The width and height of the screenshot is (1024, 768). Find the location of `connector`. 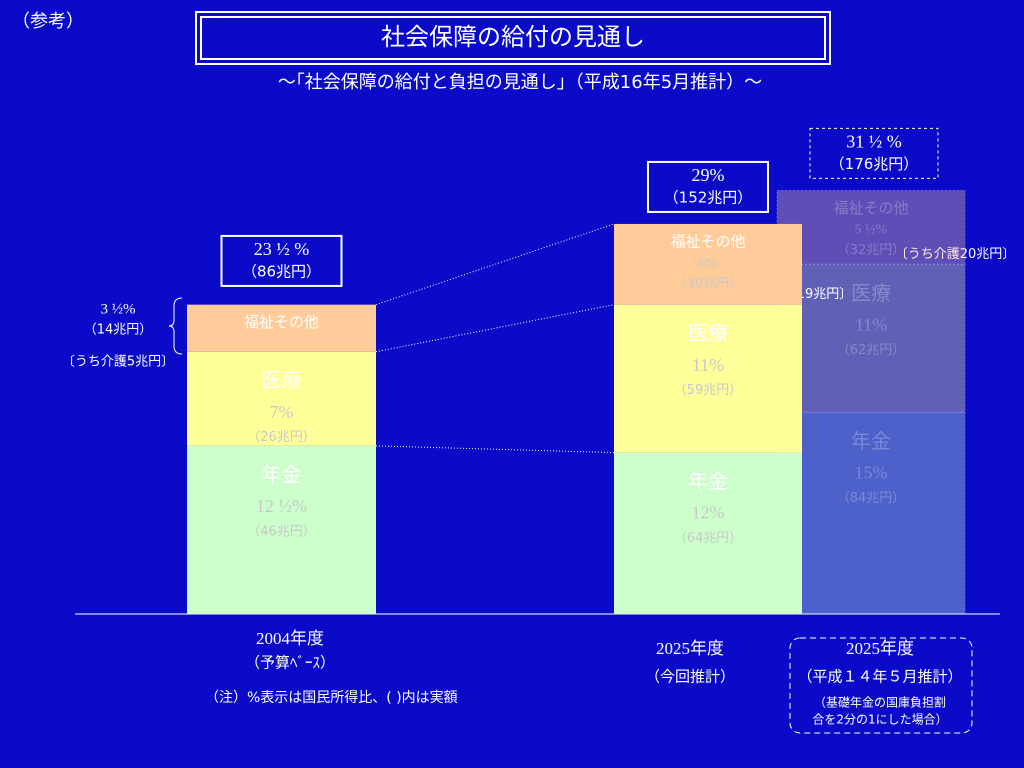

connector is located at coordinates (495, 449).